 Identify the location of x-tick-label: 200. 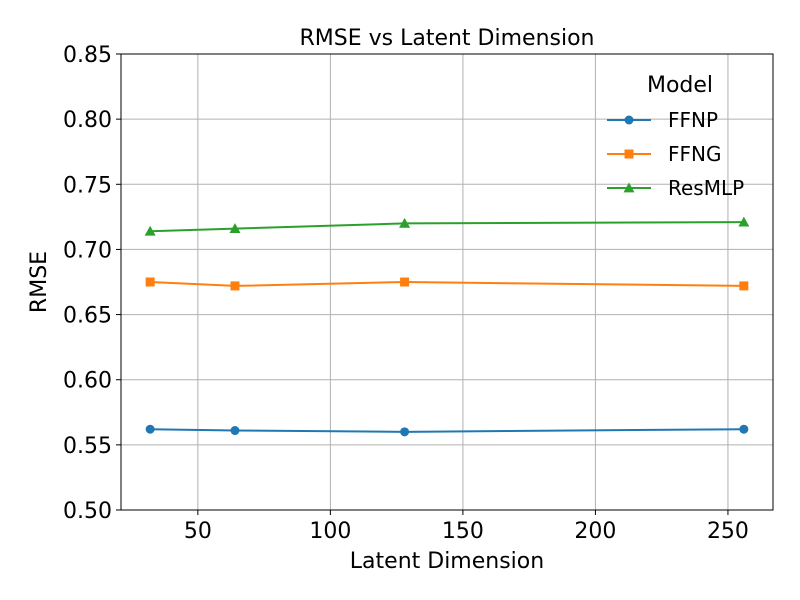
(595, 531).